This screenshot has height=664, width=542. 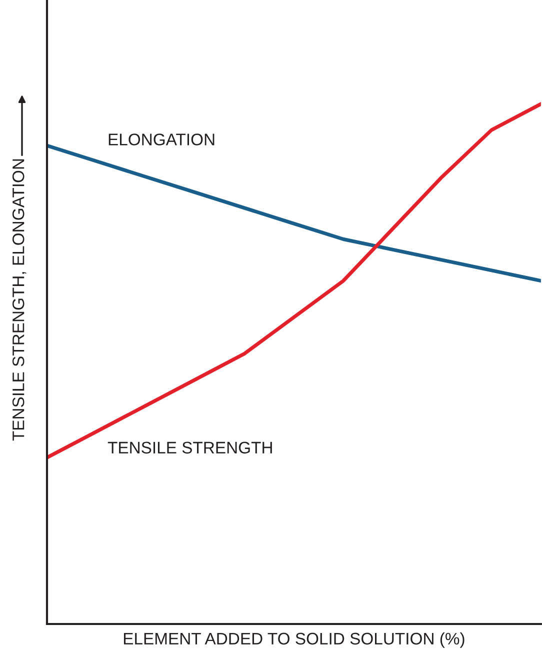 I want to click on x-axis-title: ELEMENT ADDED TO SOLID SOLUTION (%), so click(x=294, y=640).